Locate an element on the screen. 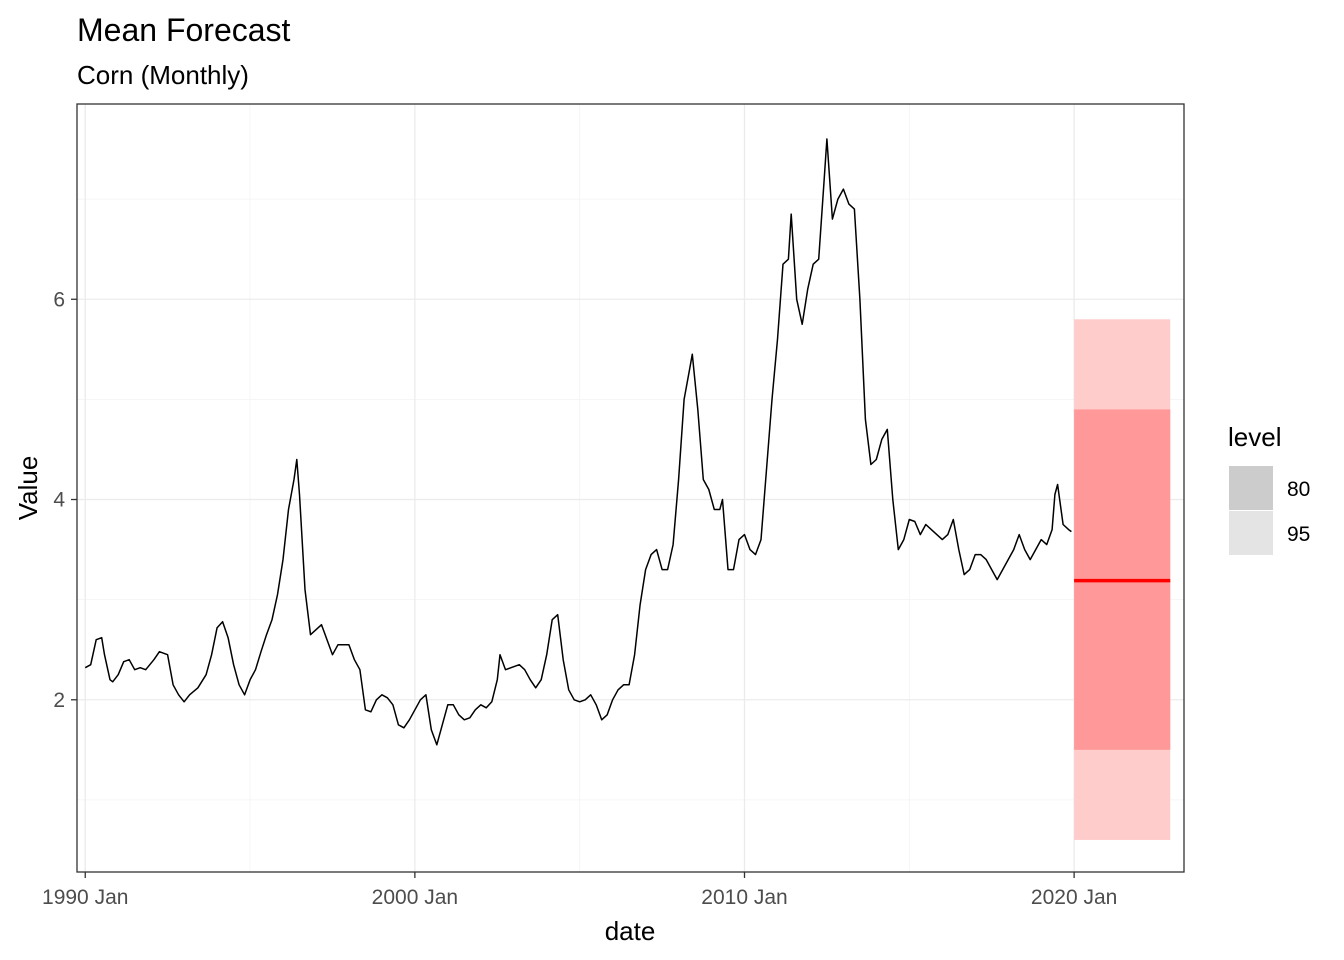  x-tick-label: 1990 Jan is located at coordinates (85, 897).